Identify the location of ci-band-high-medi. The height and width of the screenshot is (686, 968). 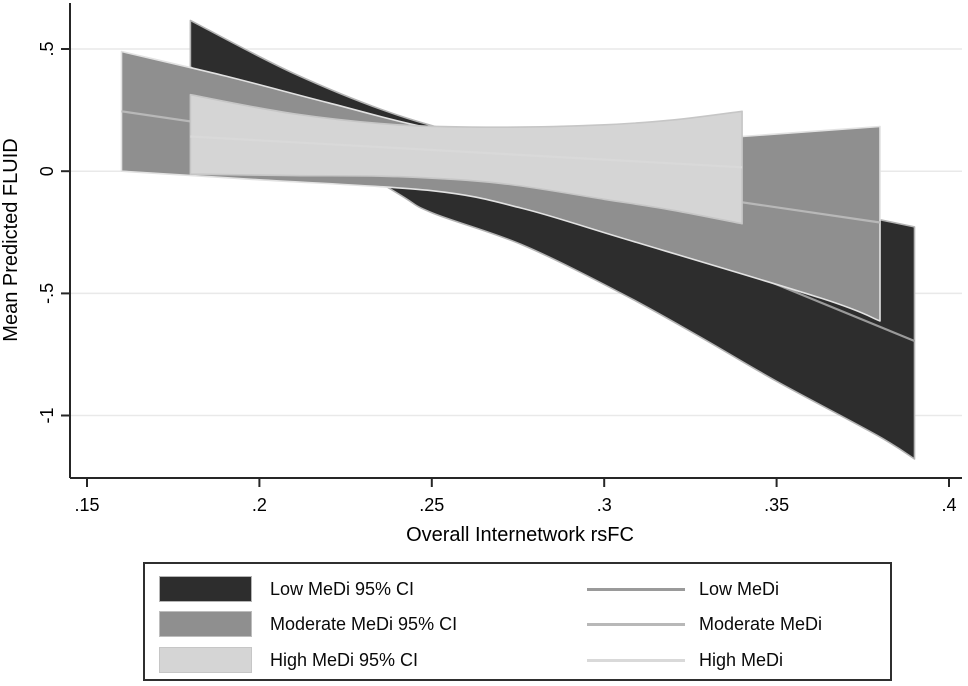
(466, 159).